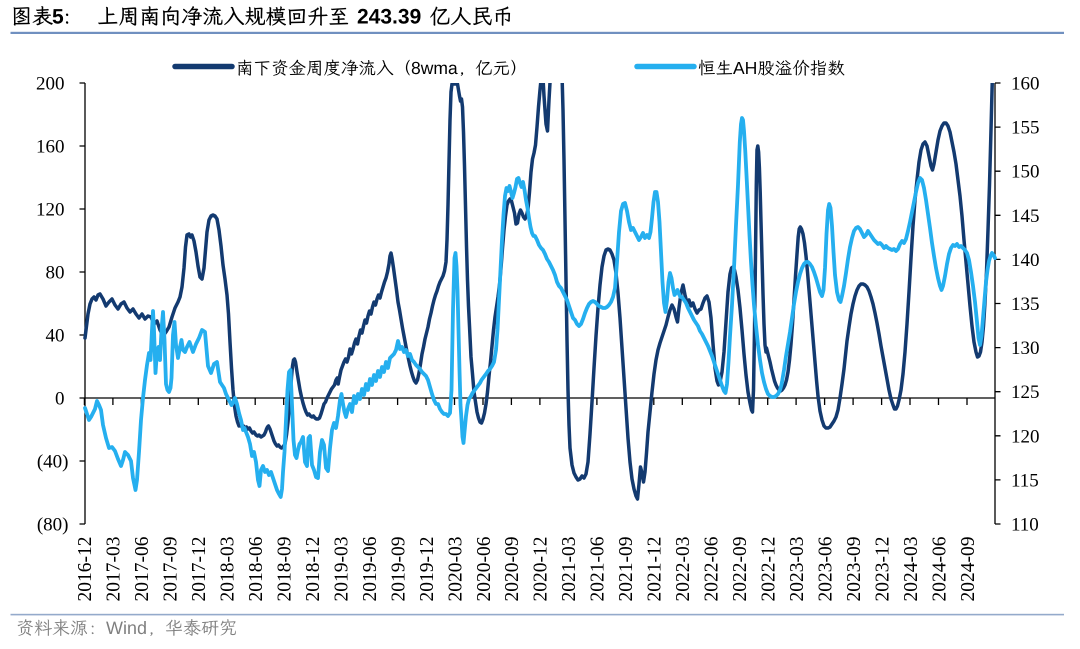 The image size is (1080, 649). I want to click on svg-text: 2016-12, so click(85, 569).